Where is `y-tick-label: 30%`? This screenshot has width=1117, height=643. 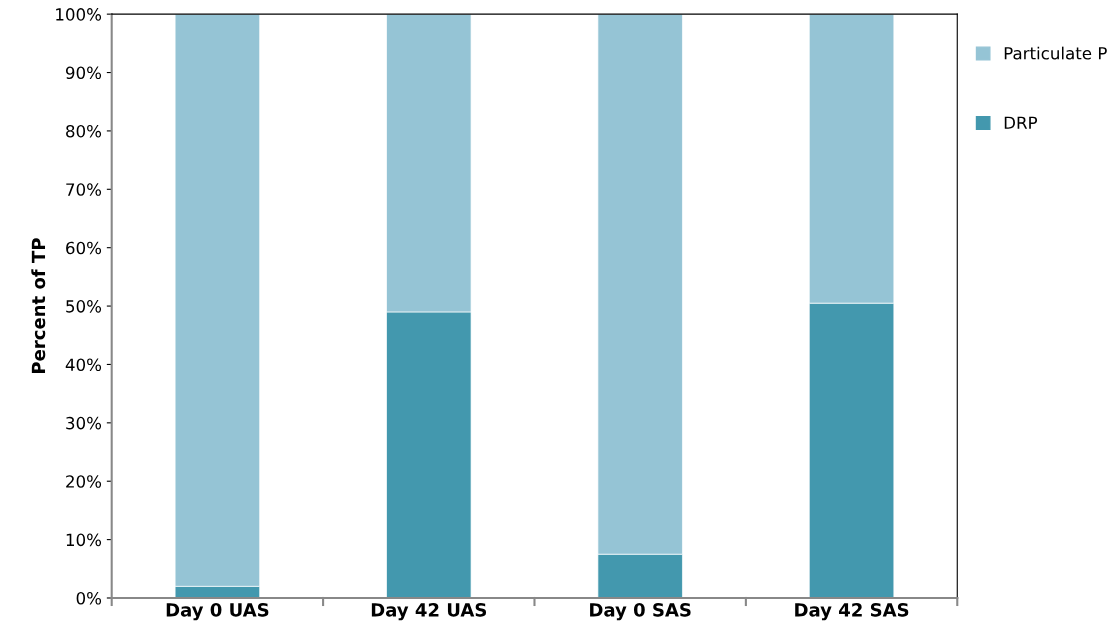 y-tick-label: 30% is located at coordinates (84, 423).